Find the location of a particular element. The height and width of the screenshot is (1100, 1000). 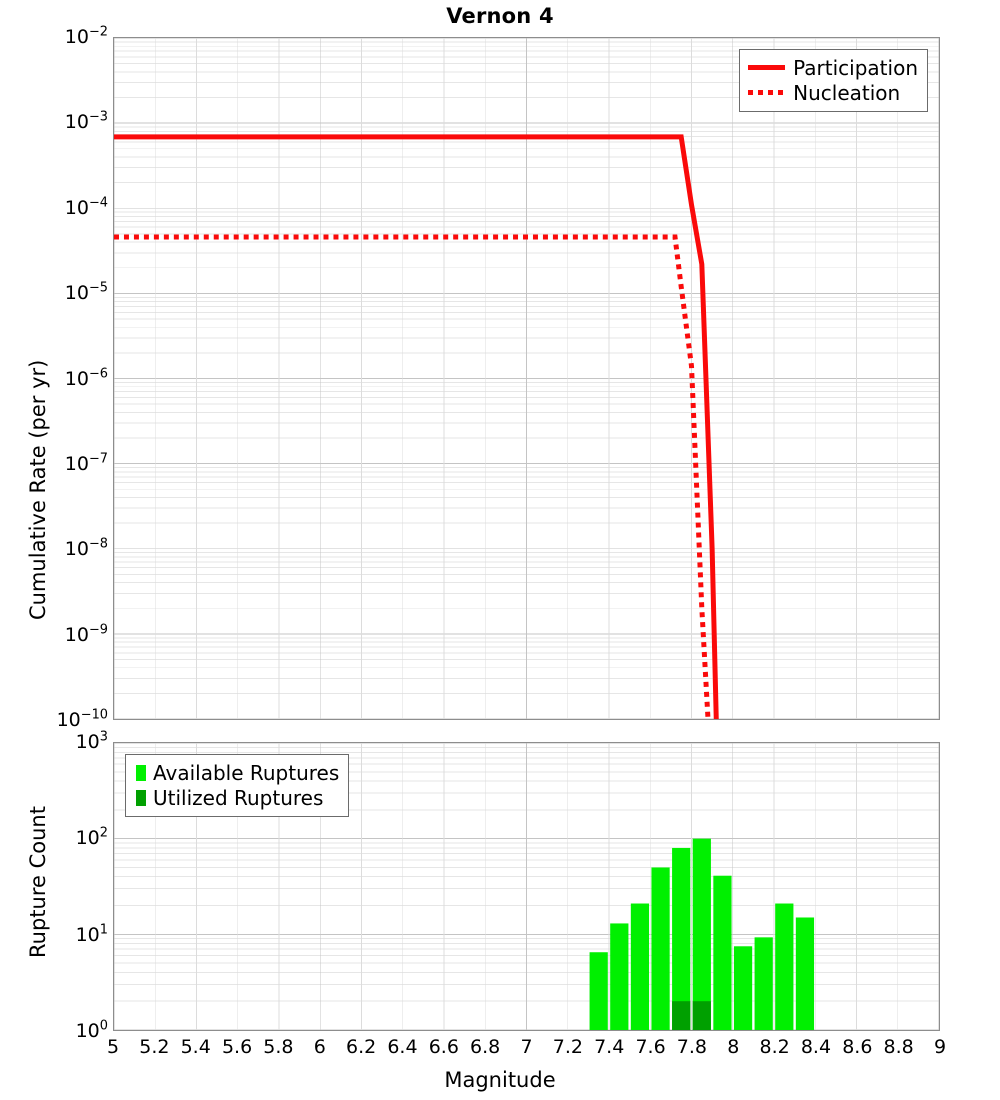

xtick-label: 8.6 is located at coordinates (857, 1047).